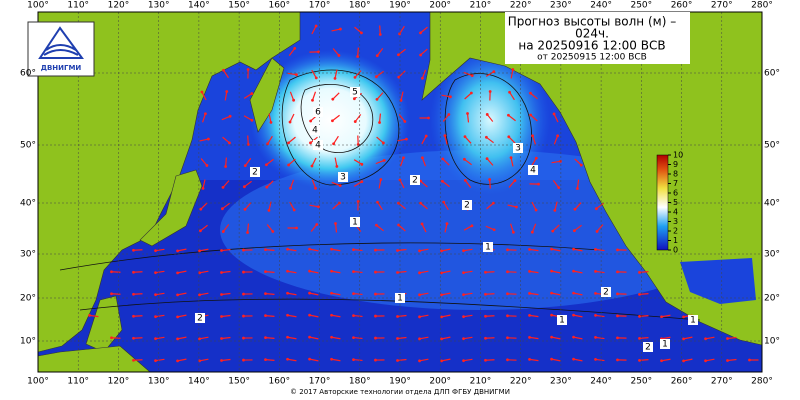  Describe the element at coordinates (592, 22) in the screenshot. I see `title: Прогноз высоты волн (м) –` at that location.